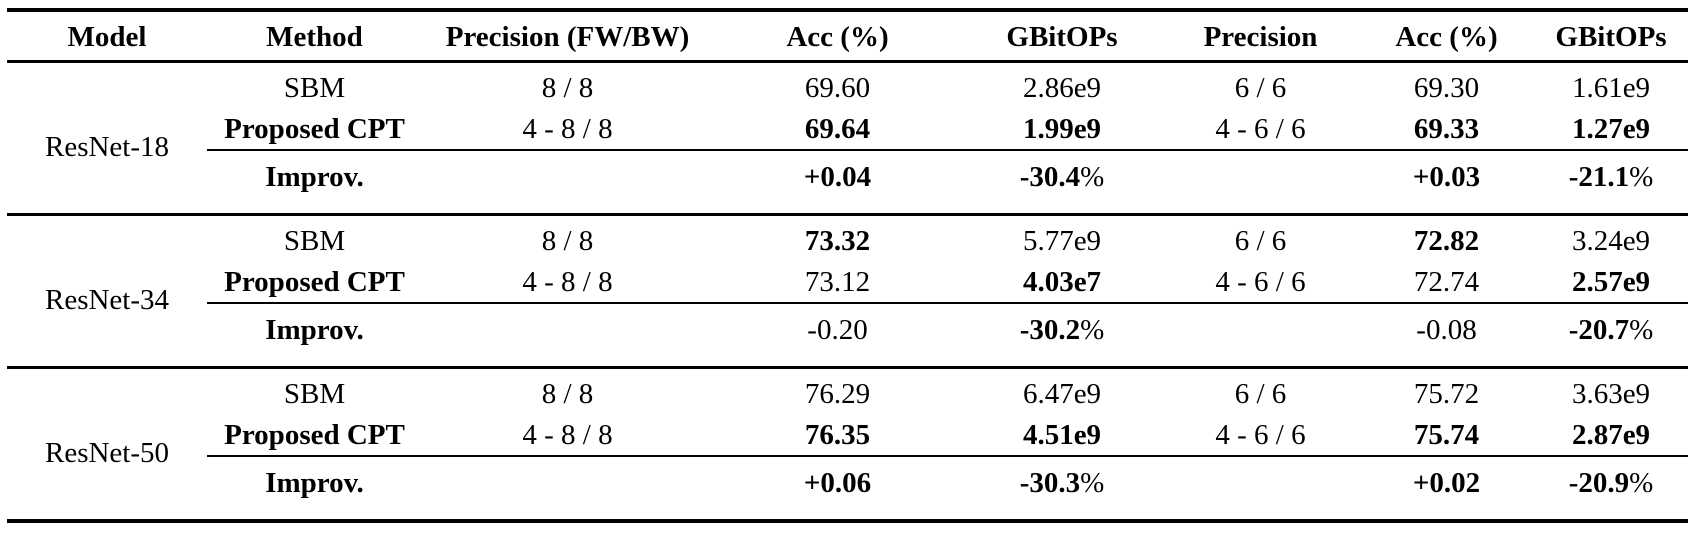 The height and width of the screenshot is (547, 1695). What do you see at coordinates (1446, 182) in the screenshot?
I see `acc-improv-cell: +0.03` at bounding box center [1446, 182].